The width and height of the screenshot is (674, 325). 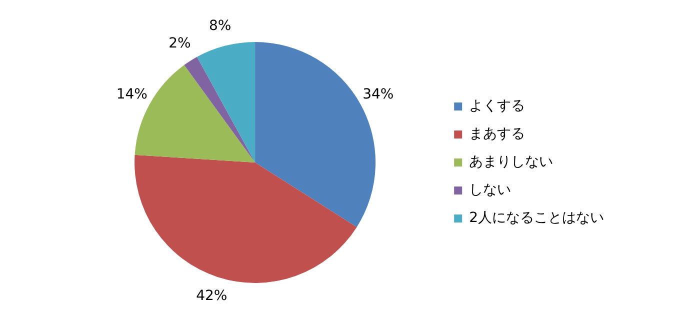 I want to click on data-label: 34%, so click(x=378, y=94).